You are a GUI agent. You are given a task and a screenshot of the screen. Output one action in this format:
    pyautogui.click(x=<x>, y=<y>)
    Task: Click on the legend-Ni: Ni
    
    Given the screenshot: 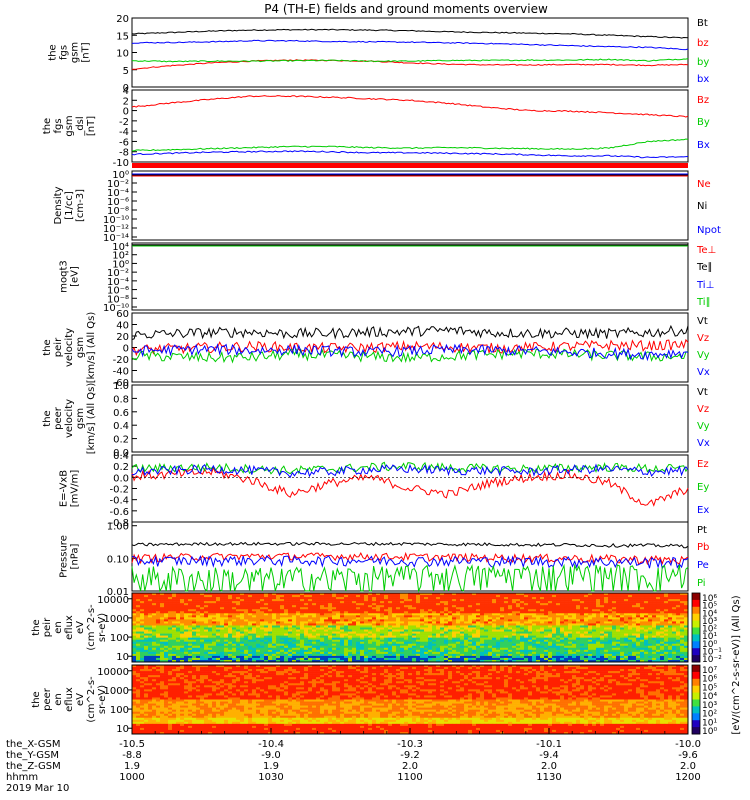 What is the action you would take?
    pyautogui.click(x=702, y=206)
    